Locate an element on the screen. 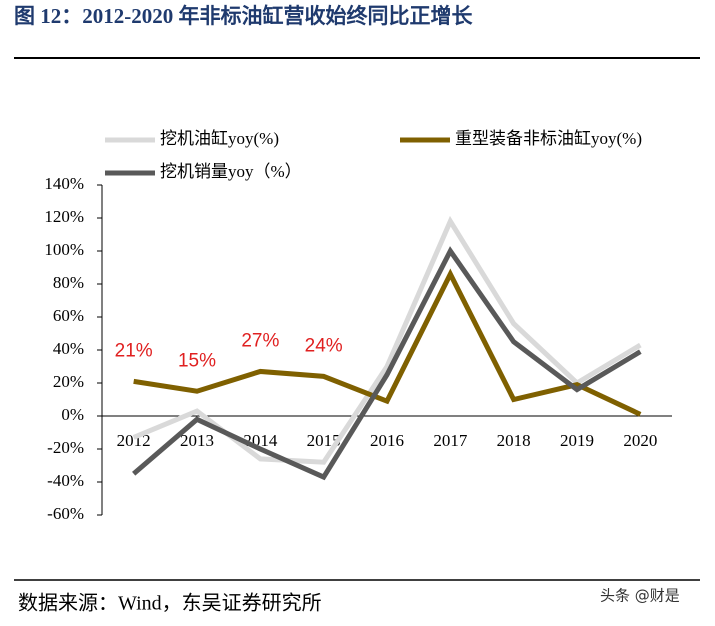 The width and height of the screenshot is (715, 626). y-tick-label: 140% is located at coordinates (64, 183).